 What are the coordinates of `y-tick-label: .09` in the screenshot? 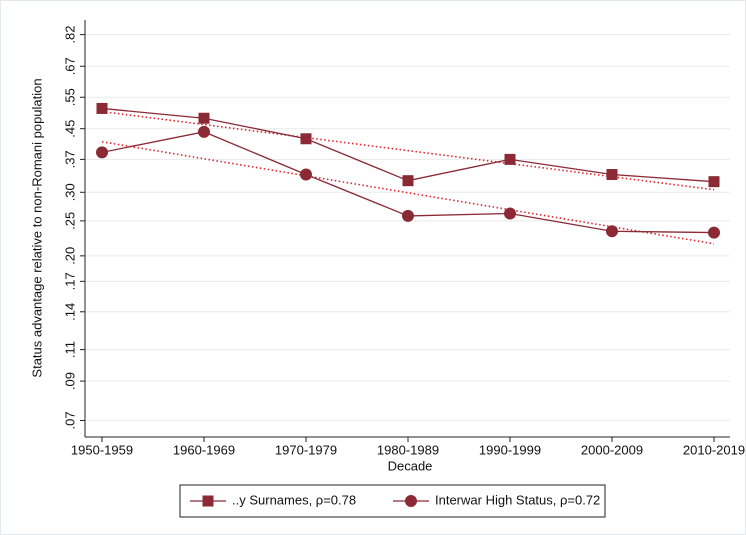 It's located at (69, 381).